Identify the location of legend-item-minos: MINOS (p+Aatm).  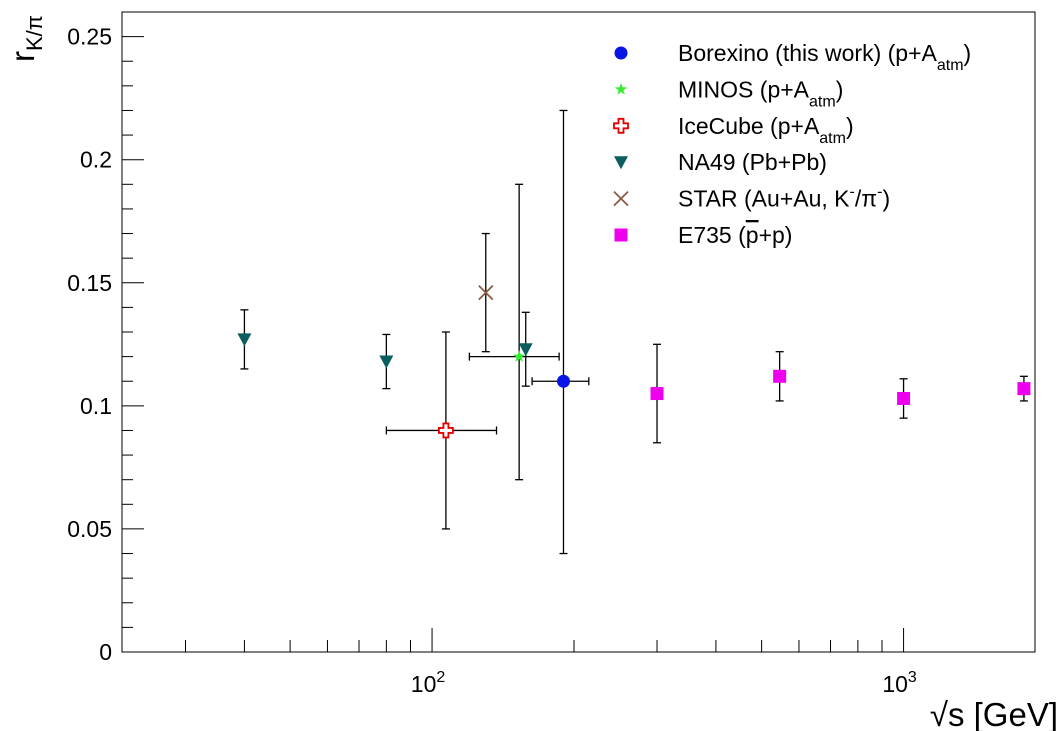
(728, 93).